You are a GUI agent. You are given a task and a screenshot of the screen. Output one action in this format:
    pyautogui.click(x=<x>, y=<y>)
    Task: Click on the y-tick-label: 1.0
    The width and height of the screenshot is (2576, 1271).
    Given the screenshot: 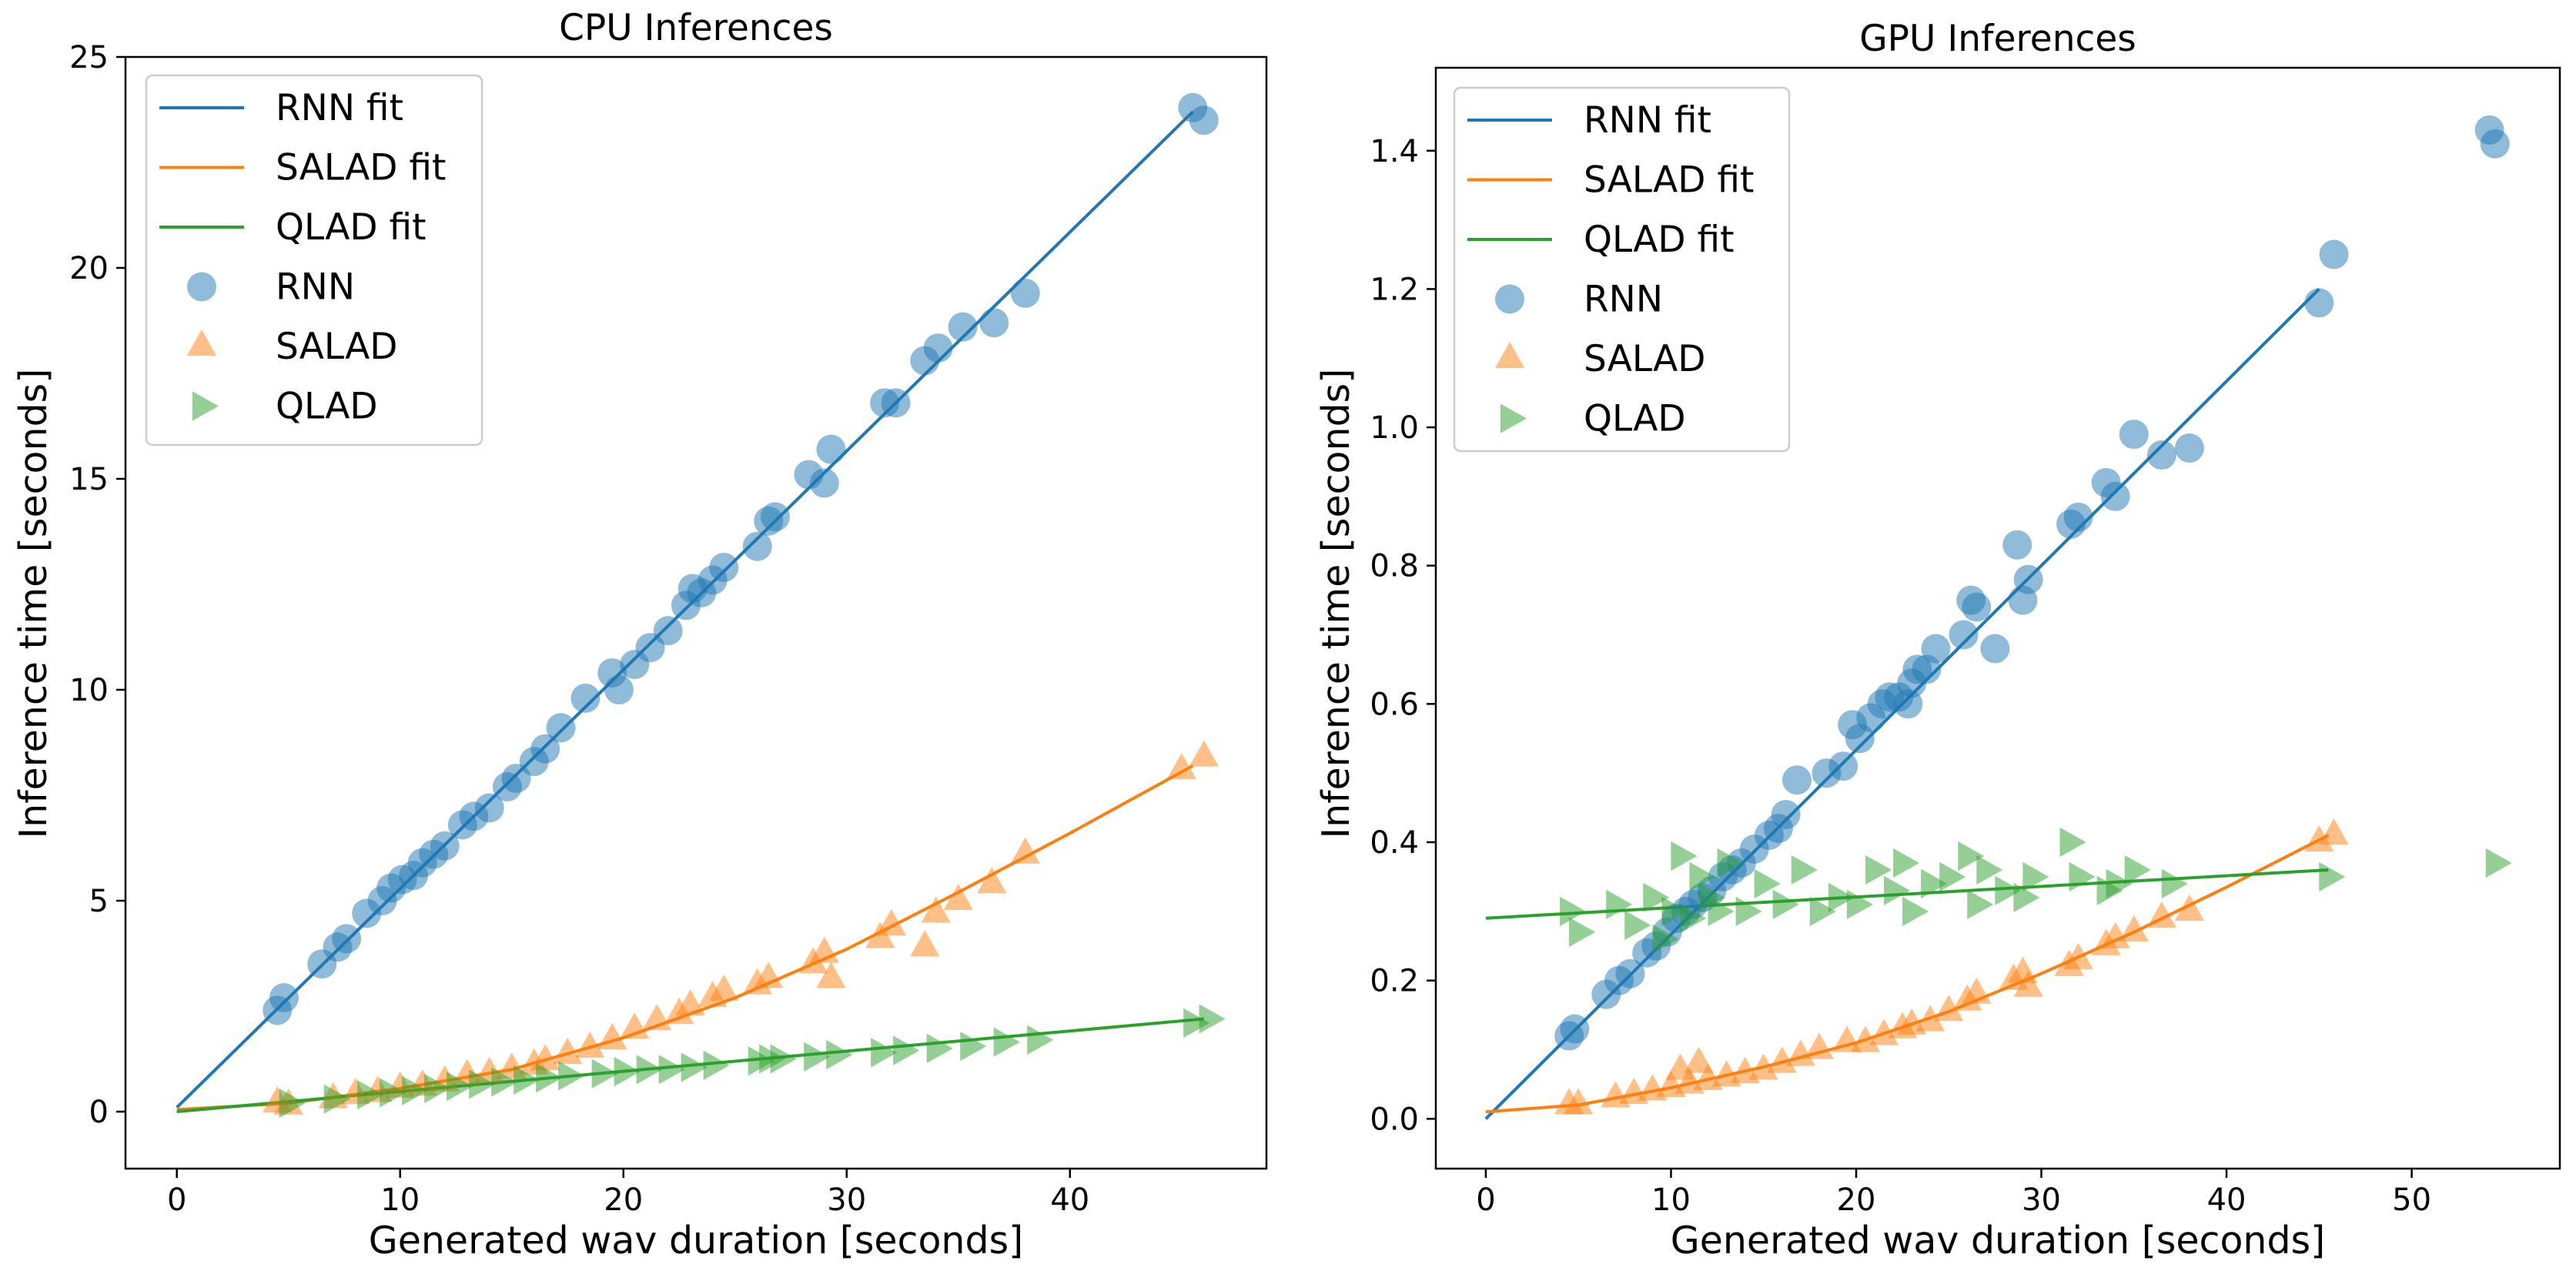 What is the action you would take?
    pyautogui.click(x=1395, y=428)
    